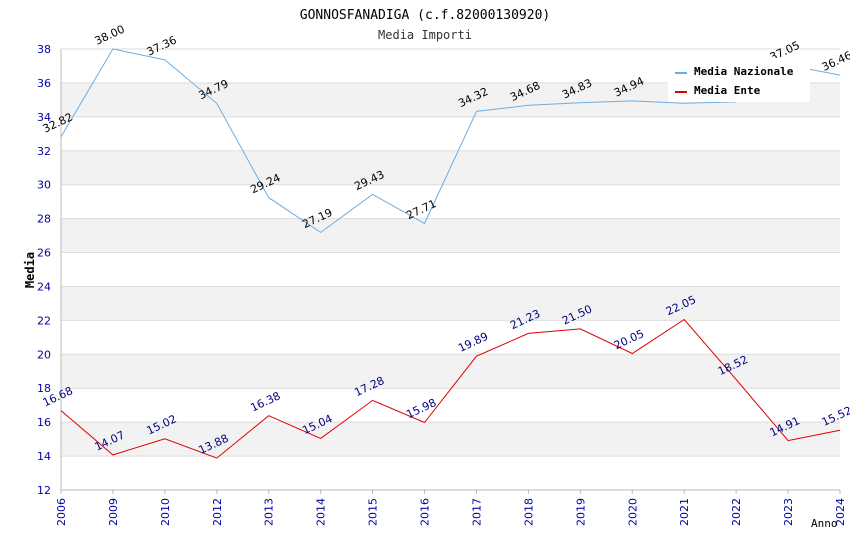  Describe the element at coordinates (44, 83) in the screenshot. I see `y-tick-label: 36` at that location.